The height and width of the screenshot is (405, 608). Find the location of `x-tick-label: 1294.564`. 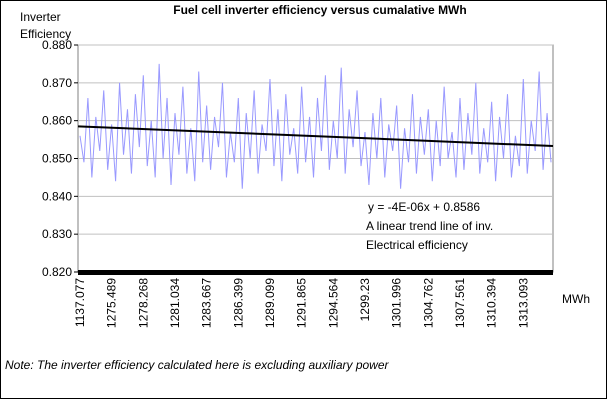

x-tick-label: 1294.564 is located at coordinates (333, 303).